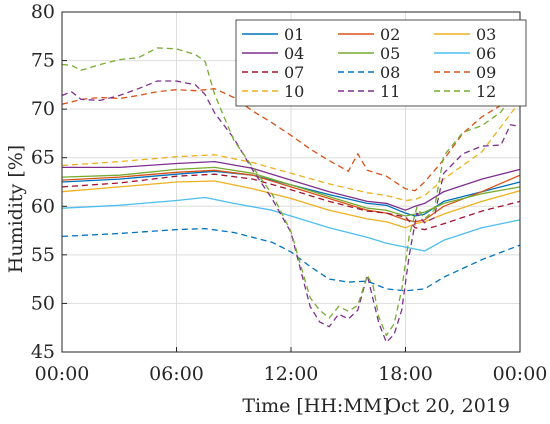 Image resolution: width=550 pixels, height=424 pixels. What do you see at coordinates (390, 72) in the screenshot?
I see `legend-label-08: 08` at bounding box center [390, 72].